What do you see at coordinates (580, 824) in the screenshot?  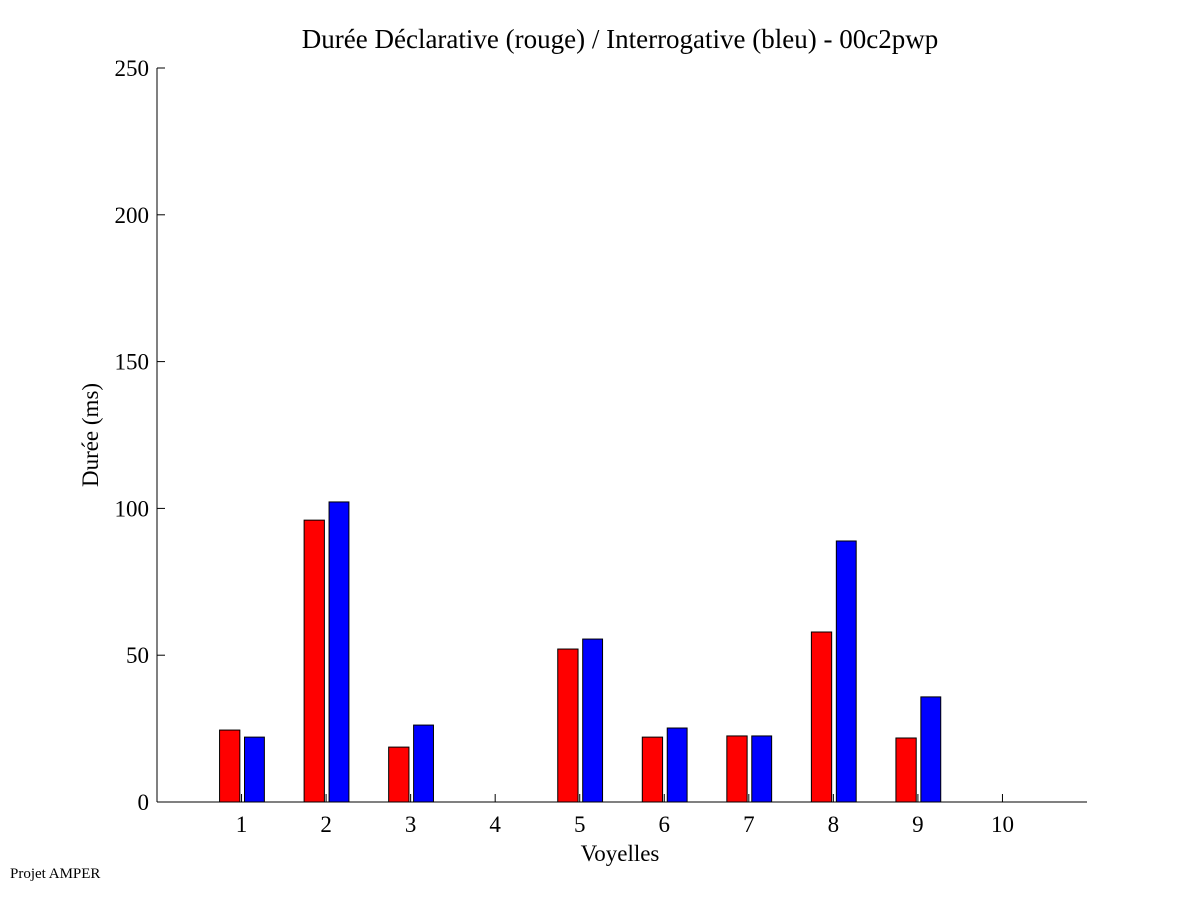 I see `x-tick-label: 5` at bounding box center [580, 824].